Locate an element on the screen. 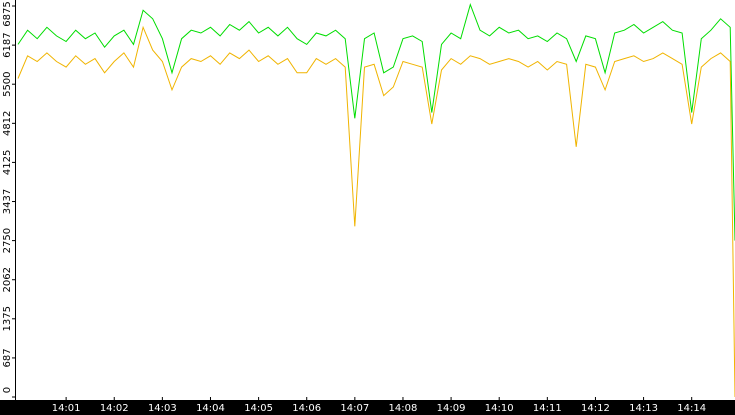 The height and width of the screenshot is (415, 735). x-tick-label: 14:12 is located at coordinates (595, 408).